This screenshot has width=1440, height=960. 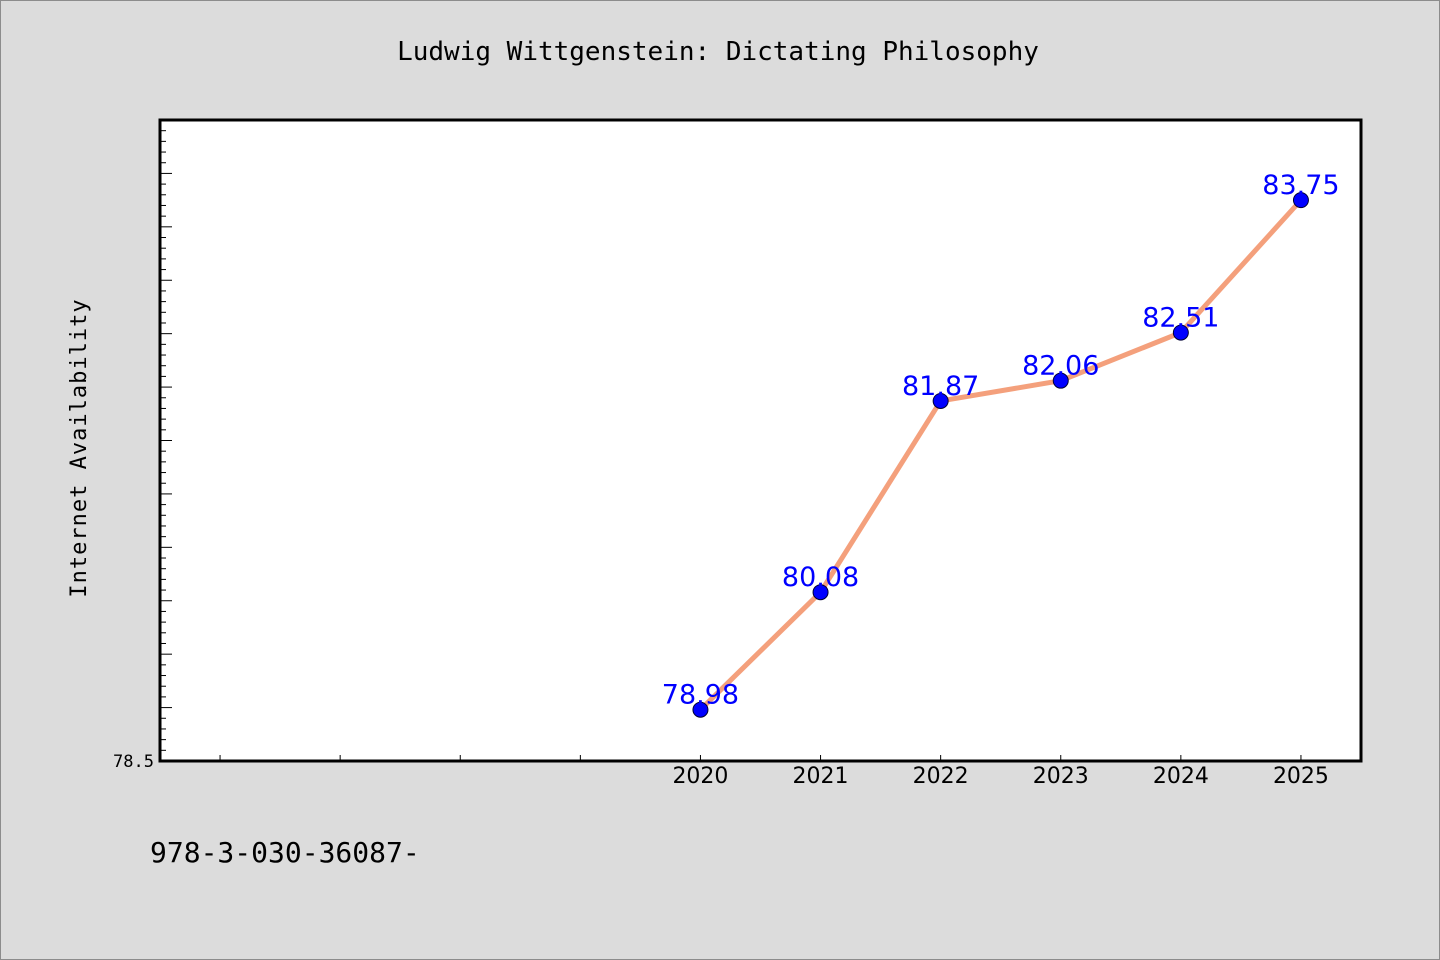 What do you see at coordinates (1181, 776) in the screenshot?
I see `x-tick-label: 2024` at bounding box center [1181, 776].